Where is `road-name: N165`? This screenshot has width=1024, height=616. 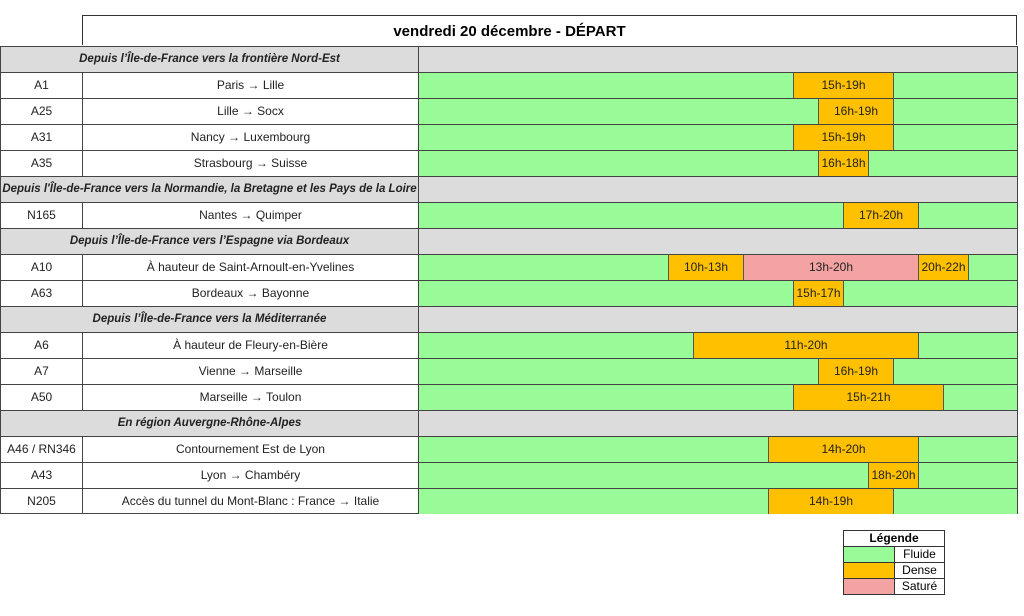
road-name: N165 is located at coordinates (41, 215).